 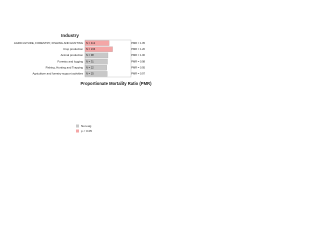 I want to click on value-label: PMR = 1.05, so click(x=138, y=43).